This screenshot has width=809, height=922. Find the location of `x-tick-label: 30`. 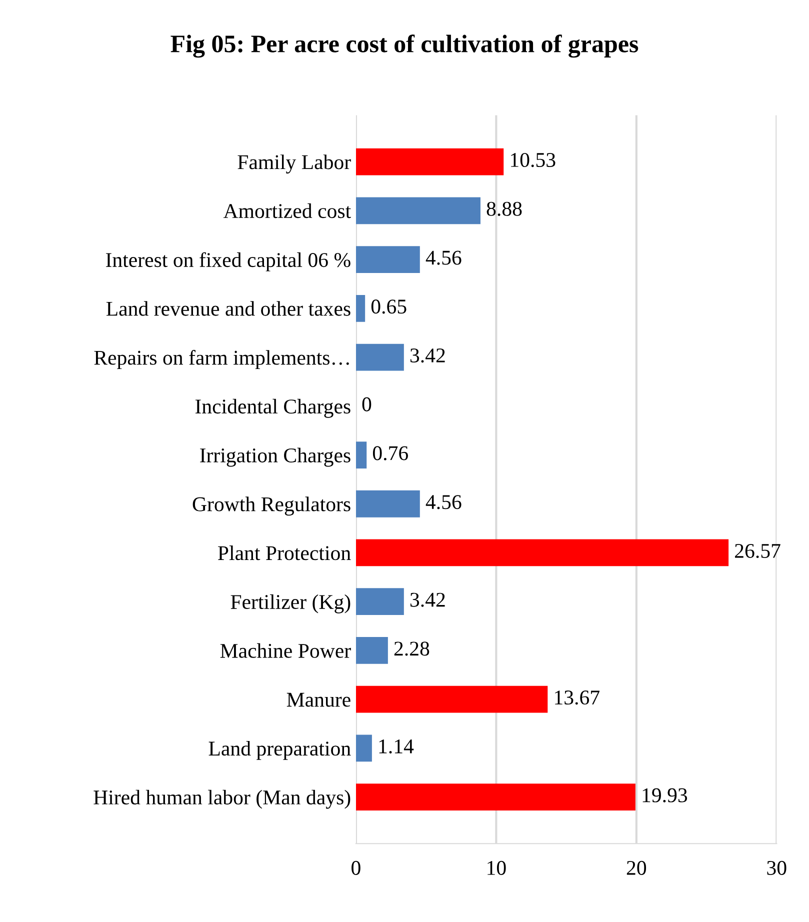

x-tick-label: 30 is located at coordinates (776, 867).